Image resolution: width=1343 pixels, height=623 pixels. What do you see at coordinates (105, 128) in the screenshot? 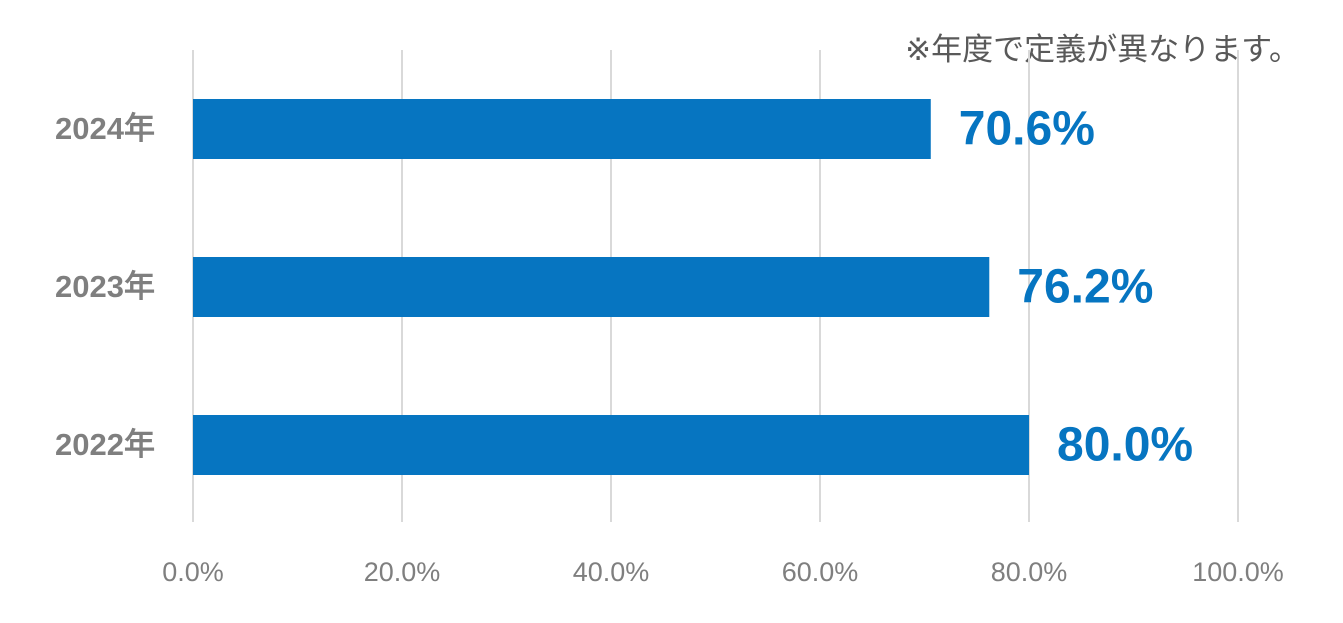
I see `y-tick-label: 2024年` at bounding box center [105, 128].